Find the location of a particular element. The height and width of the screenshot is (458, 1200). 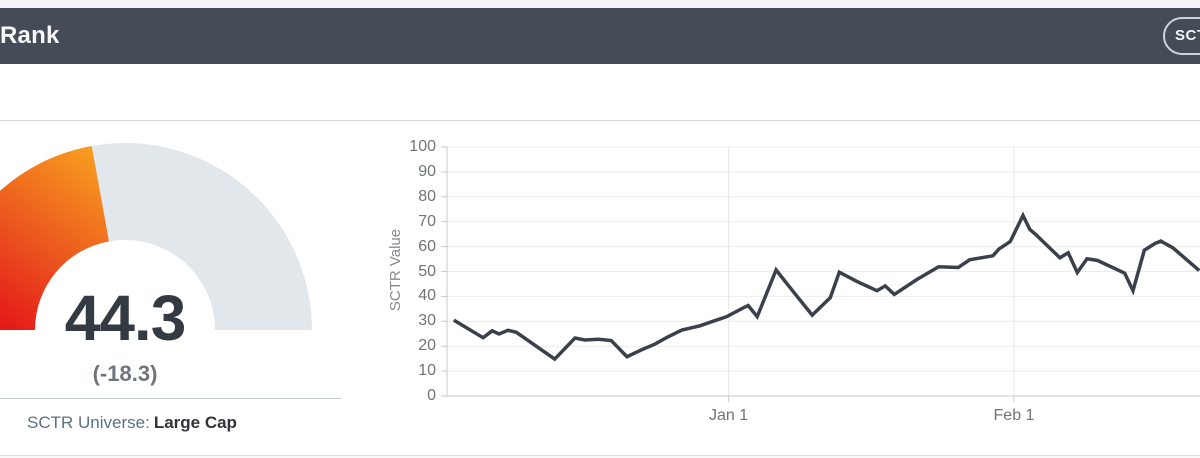

y-axis-label: 100 is located at coordinates (422, 146).